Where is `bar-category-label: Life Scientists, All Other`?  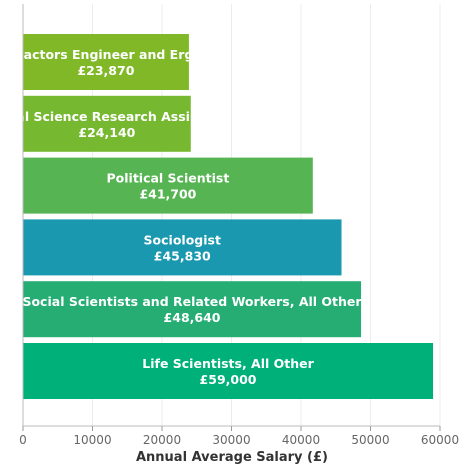 bar-category-label: Life Scientists, All Other is located at coordinates (228, 363).